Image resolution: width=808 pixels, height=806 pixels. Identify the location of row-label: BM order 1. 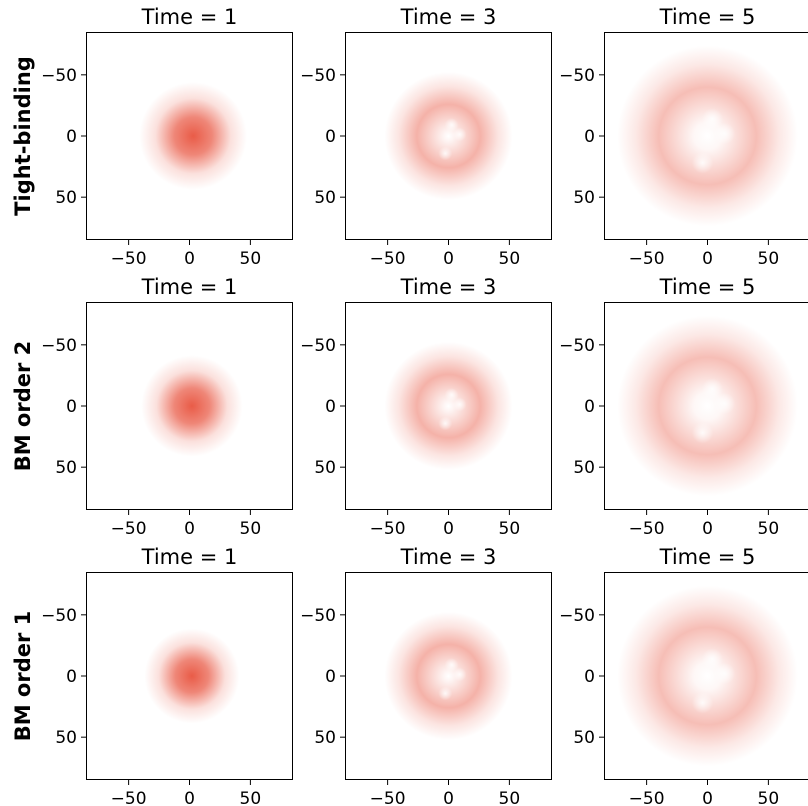
(23, 676).